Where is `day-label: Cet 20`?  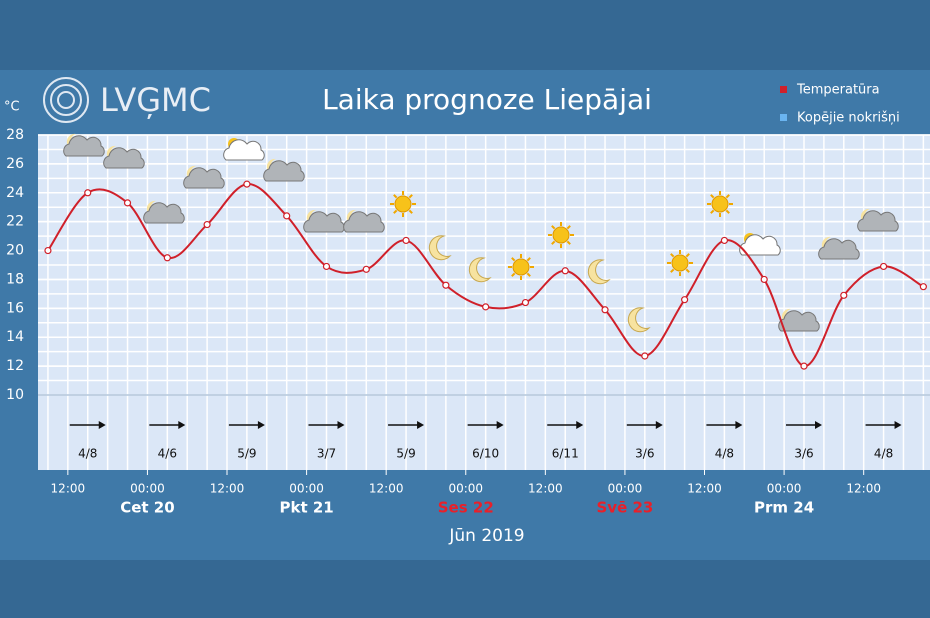 day-label: Cet 20 is located at coordinates (147, 508).